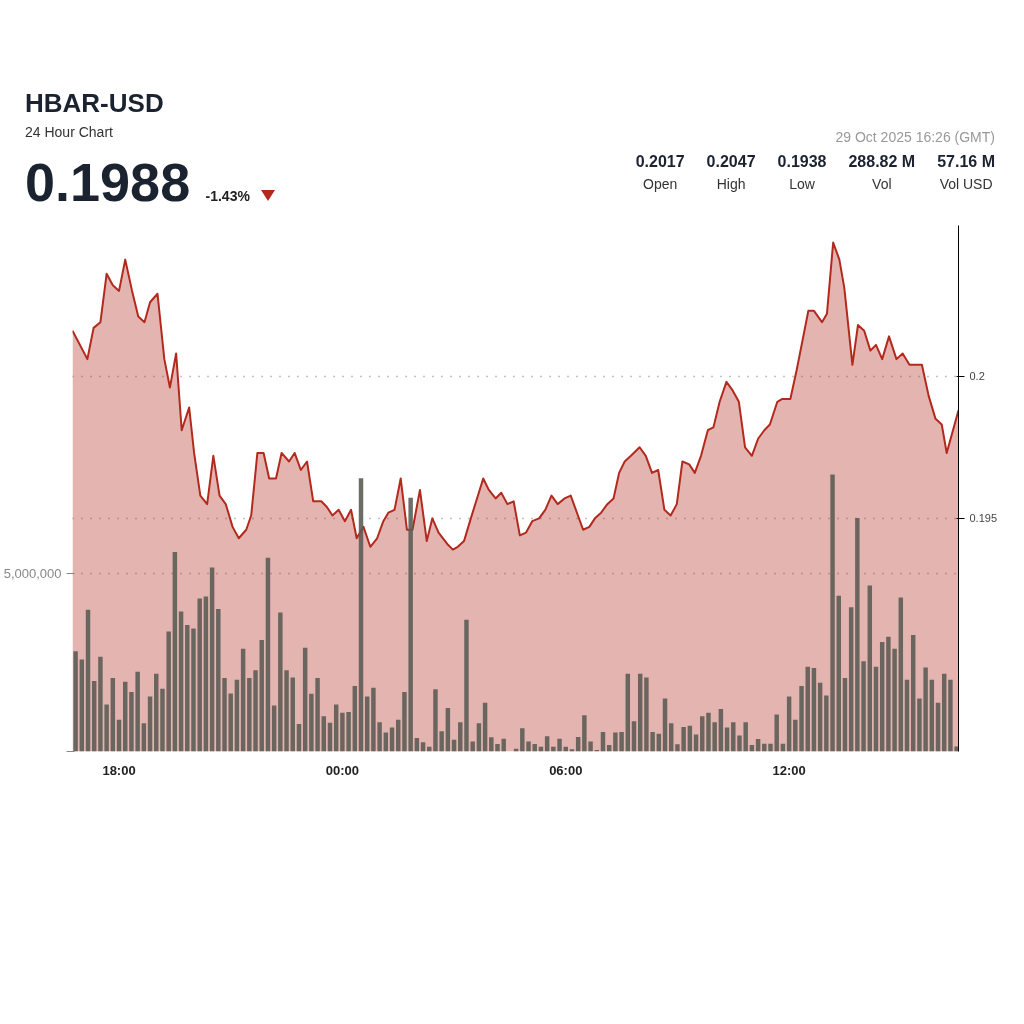 This screenshot has height=1024, width=1024. What do you see at coordinates (789, 770) in the screenshot?
I see `x-tick-label: 12:00` at bounding box center [789, 770].